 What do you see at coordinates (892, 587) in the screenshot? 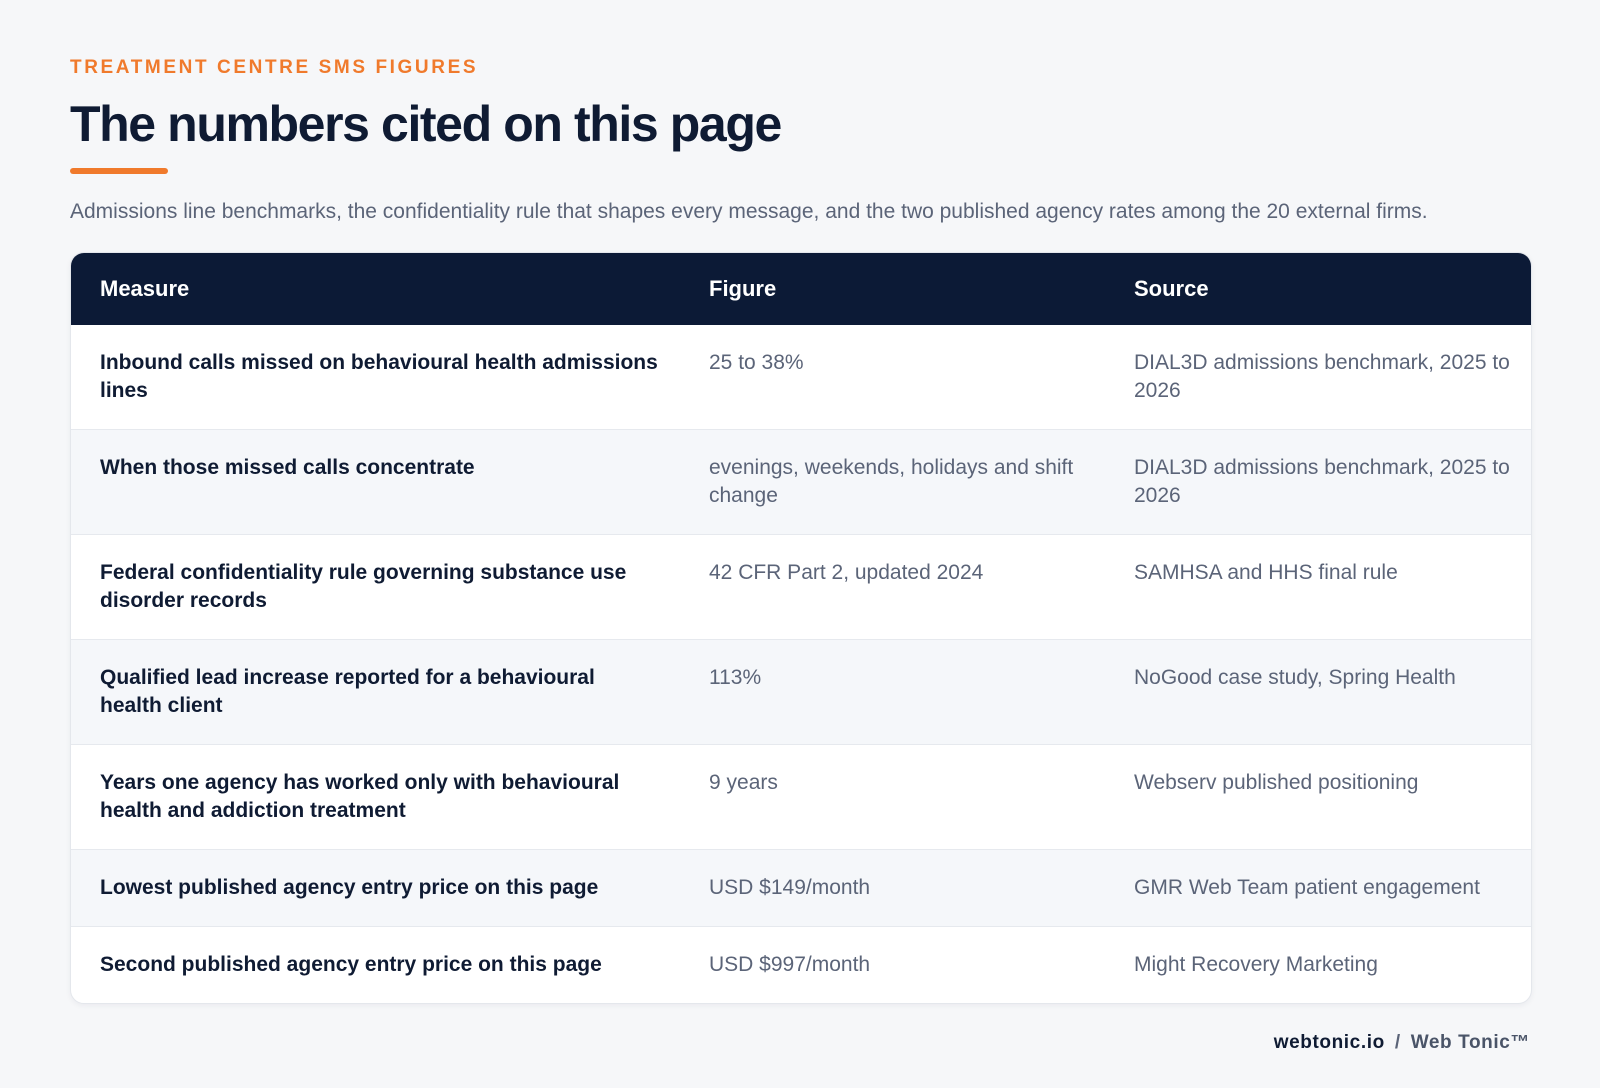
I see `cell-figure: 42 CFR Part 2, updated 2024` at bounding box center [892, 587].